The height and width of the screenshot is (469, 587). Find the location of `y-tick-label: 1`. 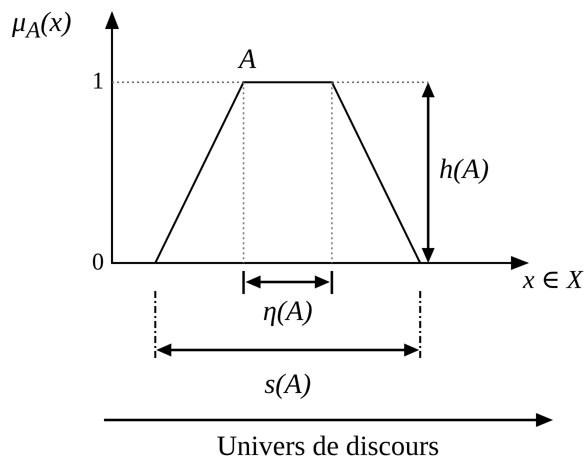

y-tick-label: 1 is located at coordinates (98, 81).